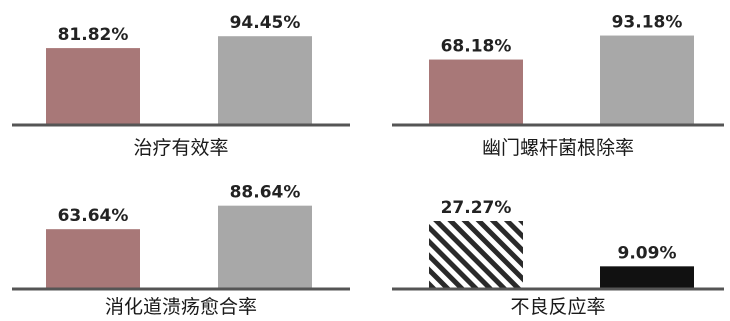 The width and height of the screenshot is (730, 321). What do you see at coordinates (476, 208) in the screenshot?
I see `value-label-4-1: 27.27%` at bounding box center [476, 208].